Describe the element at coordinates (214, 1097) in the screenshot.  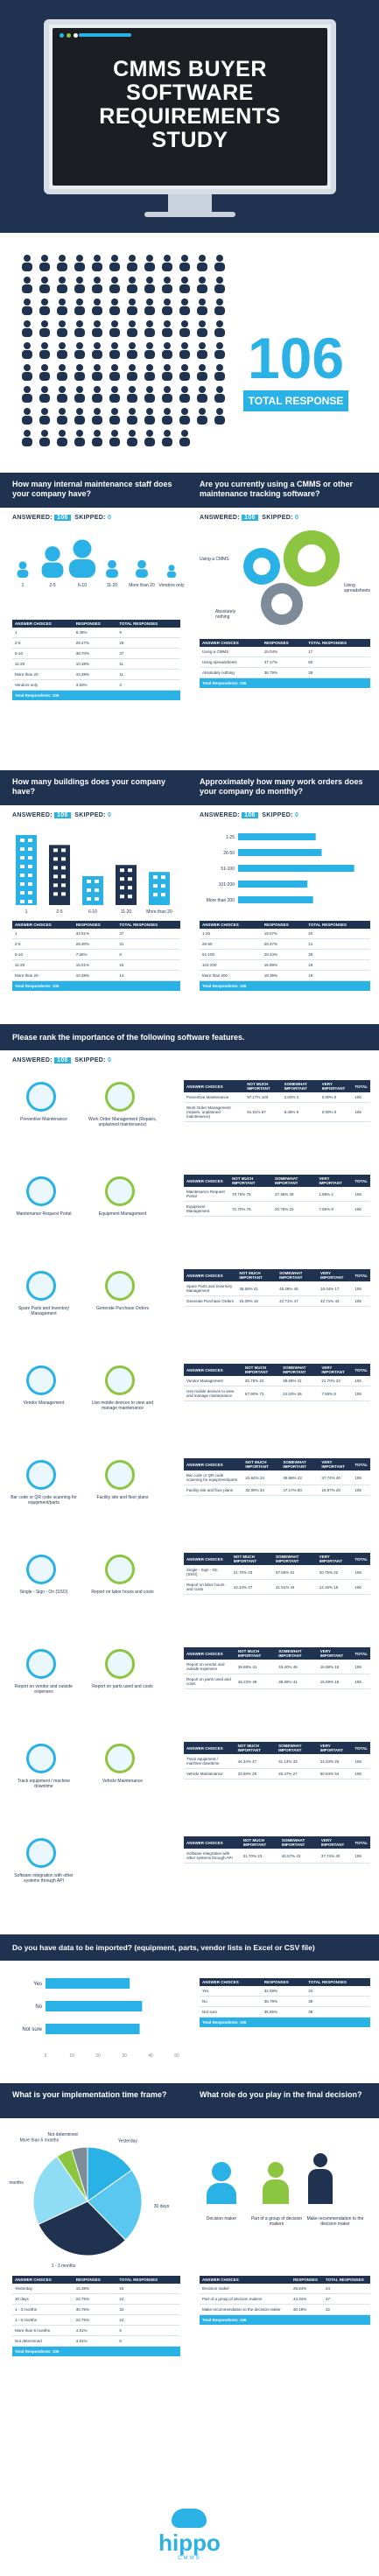
I see `table-cell: Preventive Maintenance` at that location.